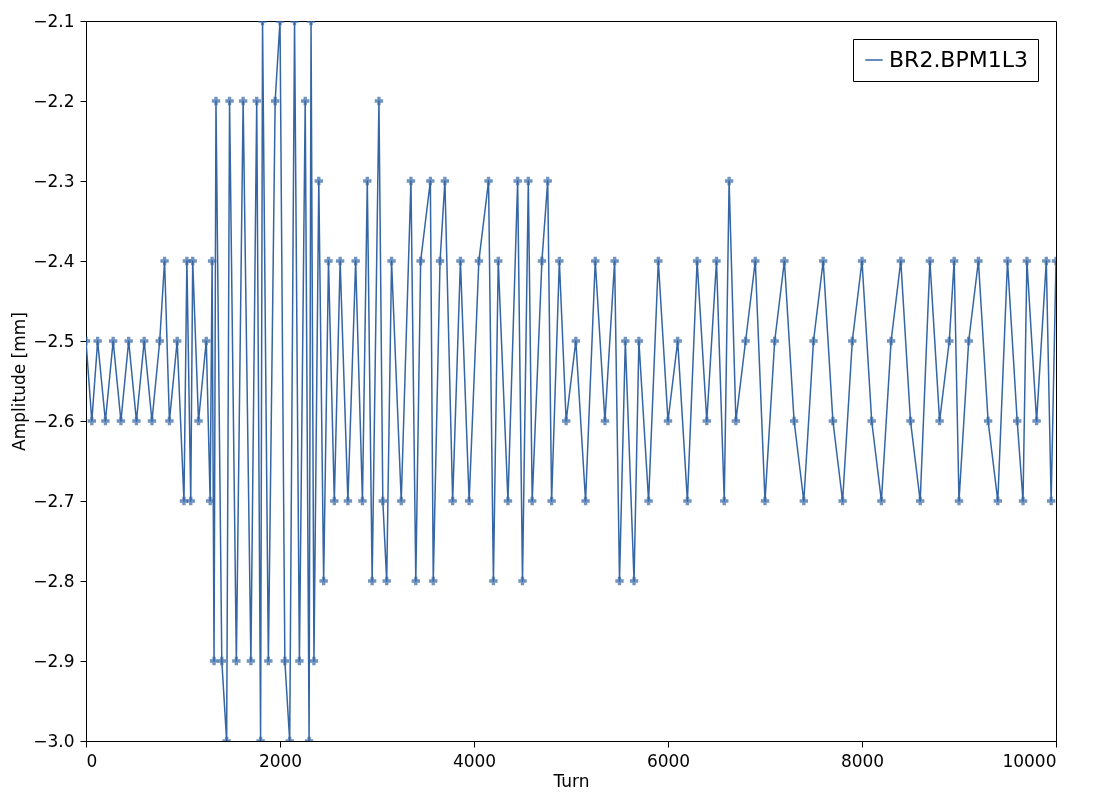 Image resolution: width=1097 pixels, height=799 pixels. Describe the element at coordinates (54, 740) in the screenshot. I see `y-tick-label: −3.0` at that location.